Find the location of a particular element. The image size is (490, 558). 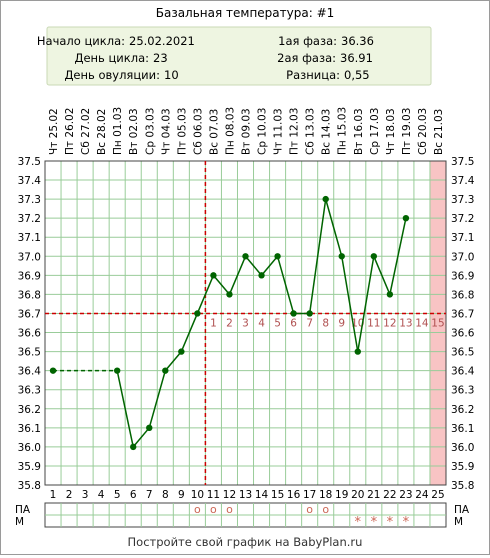

y-tick-label-left: 37.5 is located at coordinates (29, 162).